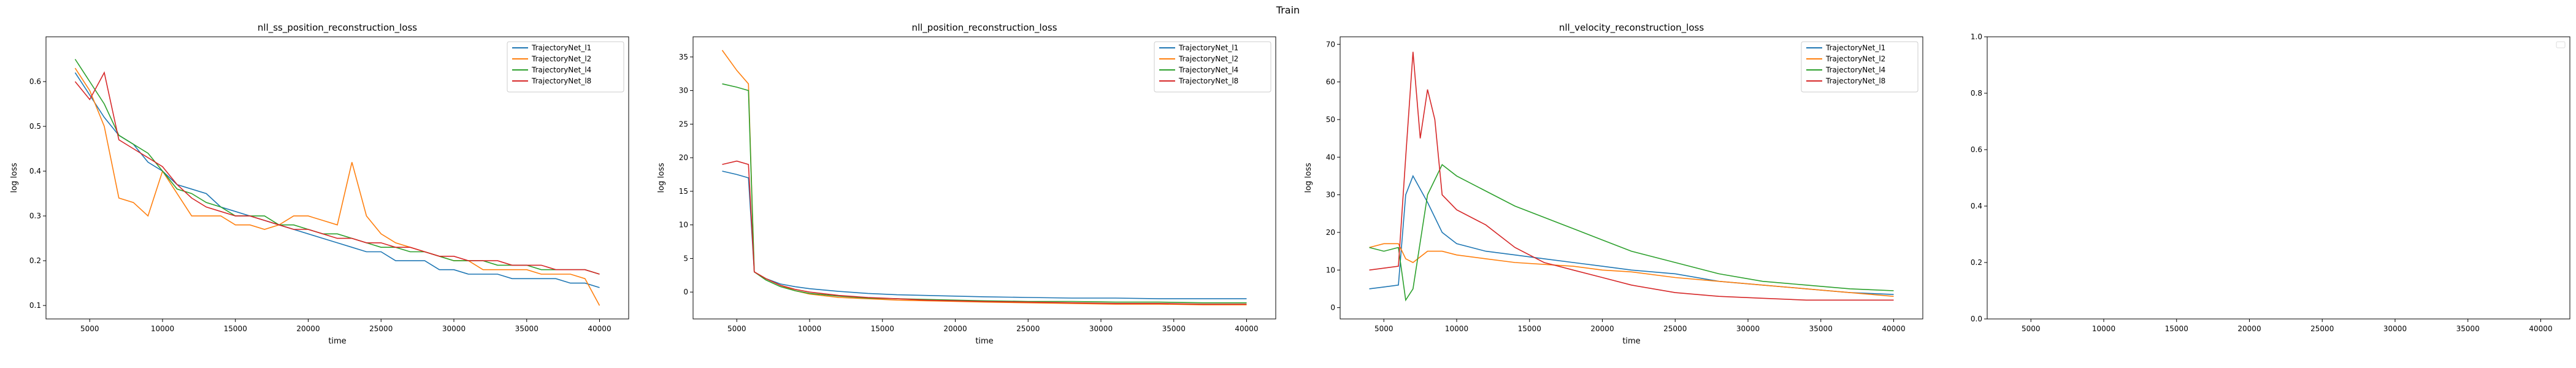 The image size is (2576, 368). Describe the element at coordinates (35, 305) in the screenshot. I see `y-tick-label: 0.1` at that location.